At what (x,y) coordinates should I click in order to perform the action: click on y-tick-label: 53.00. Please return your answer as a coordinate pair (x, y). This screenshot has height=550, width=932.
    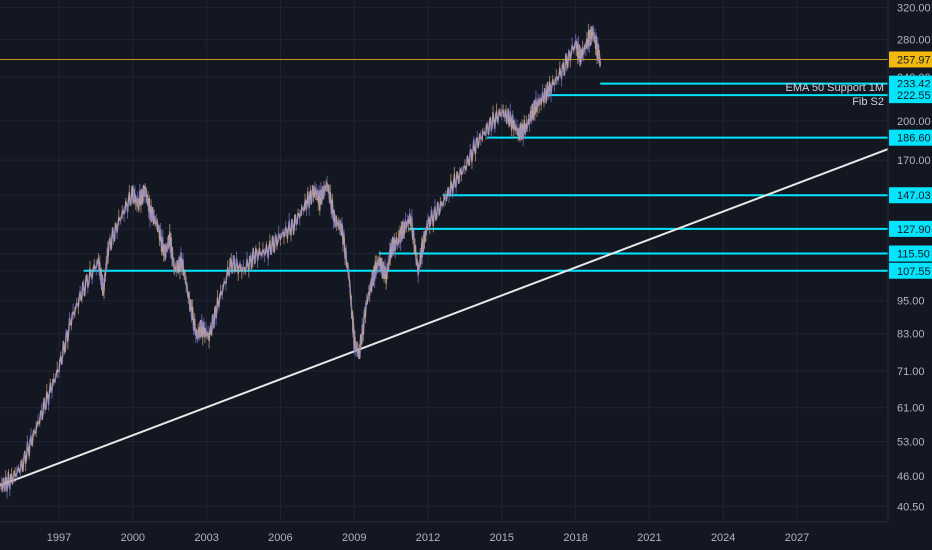
    Looking at the image, I should click on (911, 443).